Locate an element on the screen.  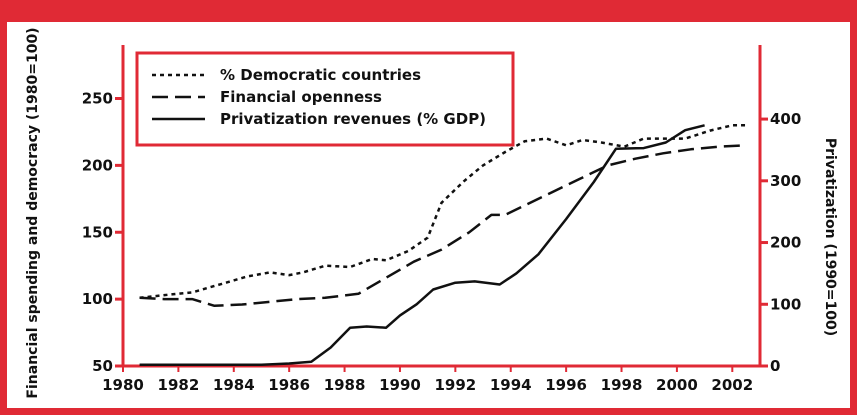
x-tick-label: 1988 is located at coordinates (345, 385).